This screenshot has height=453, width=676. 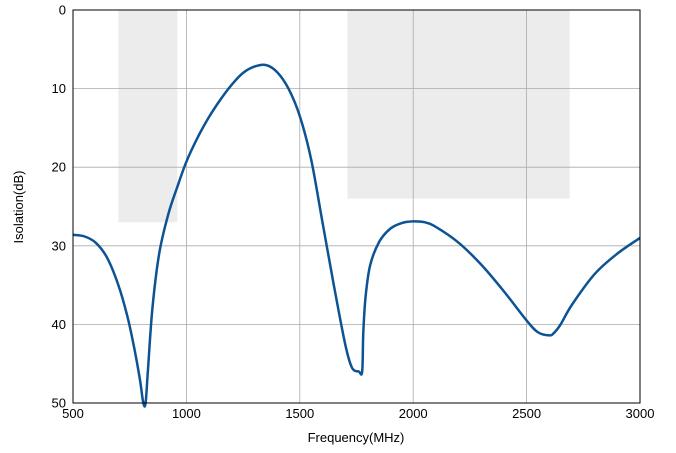 What do you see at coordinates (59, 403) in the screenshot?
I see `y-tick-label-50: 50` at bounding box center [59, 403].